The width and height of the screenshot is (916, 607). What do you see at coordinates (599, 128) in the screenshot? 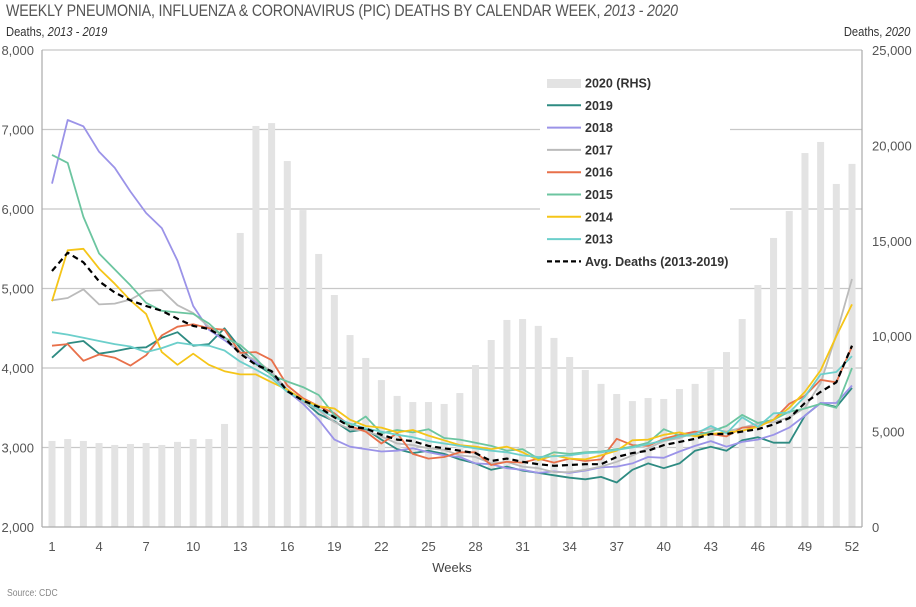
I see `legend-label: 2018` at bounding box center [599, 128].